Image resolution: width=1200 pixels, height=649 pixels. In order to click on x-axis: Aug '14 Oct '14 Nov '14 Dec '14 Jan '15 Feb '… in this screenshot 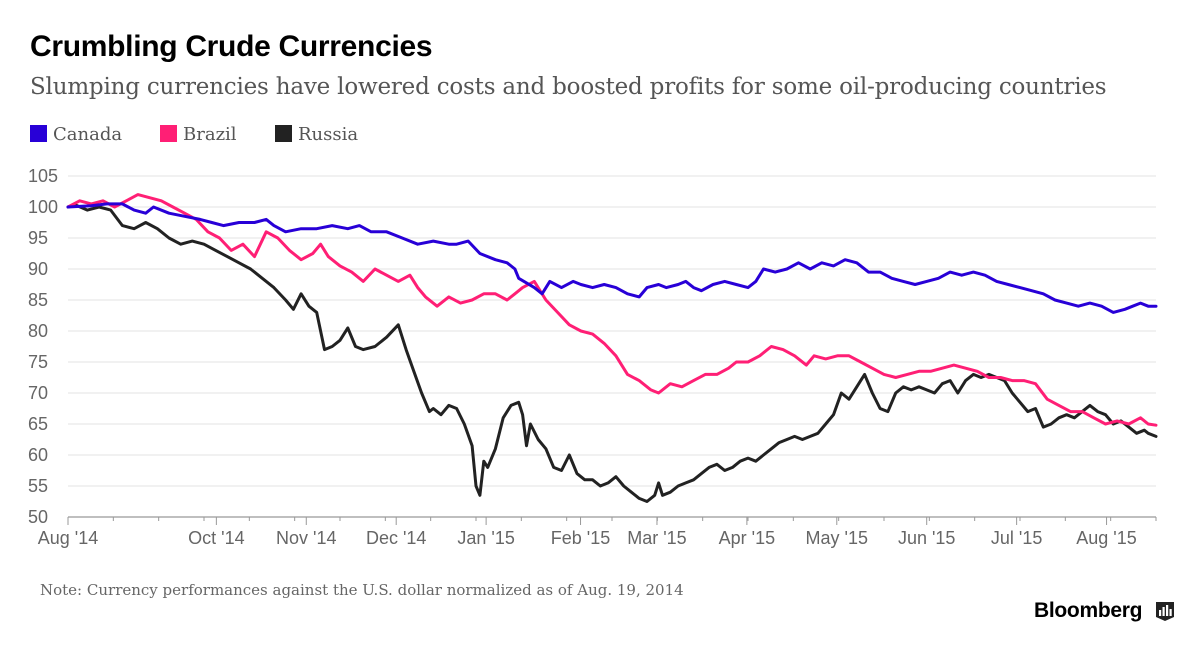, I will do `click(597, 532)`.